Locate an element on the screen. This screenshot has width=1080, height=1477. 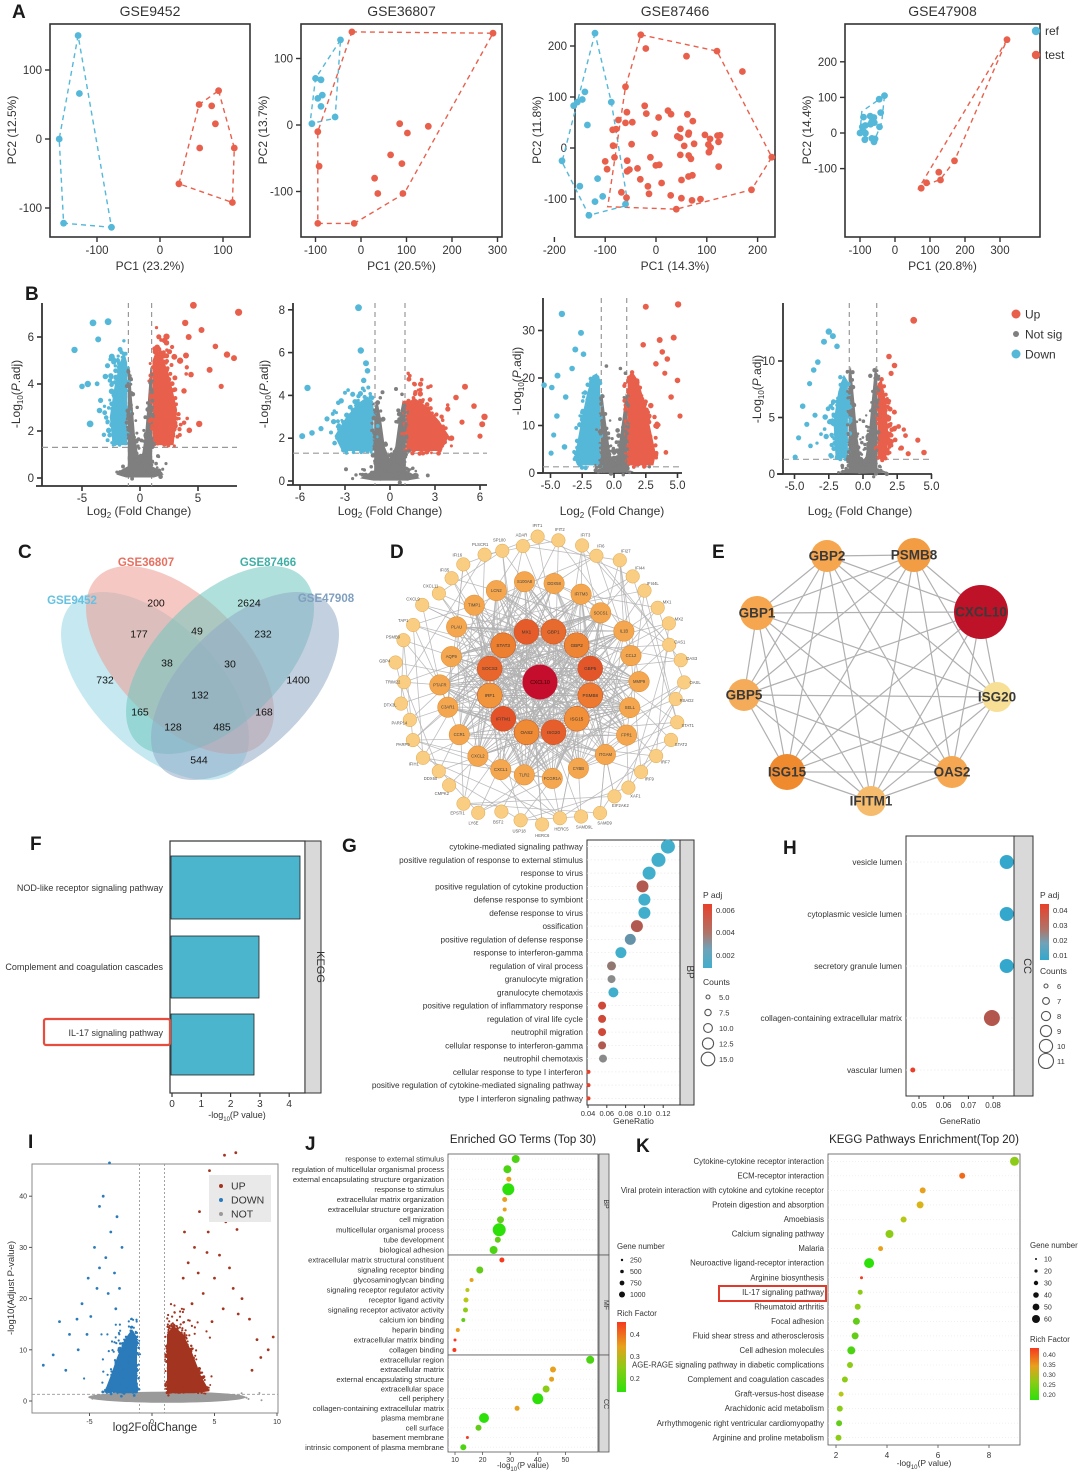
svg-text: PARP9 is located at coordinates (403, 744).